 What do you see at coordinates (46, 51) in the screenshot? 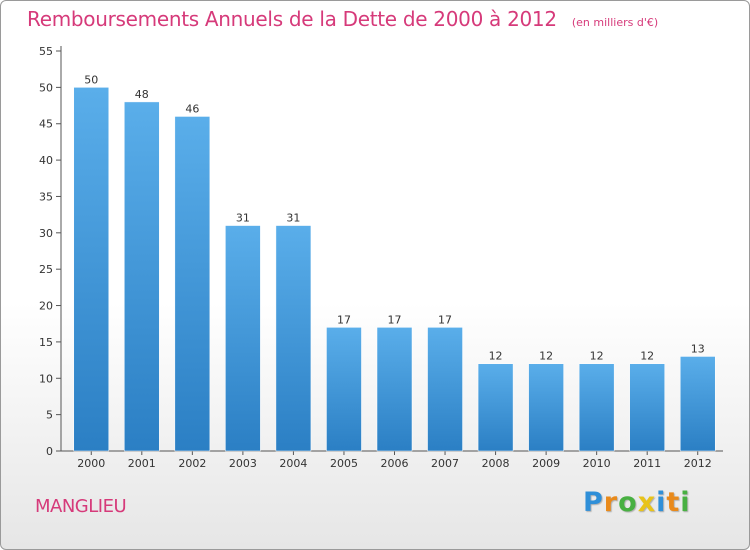
I see `y-tick-label: 55` at bounding box center [46, 51].